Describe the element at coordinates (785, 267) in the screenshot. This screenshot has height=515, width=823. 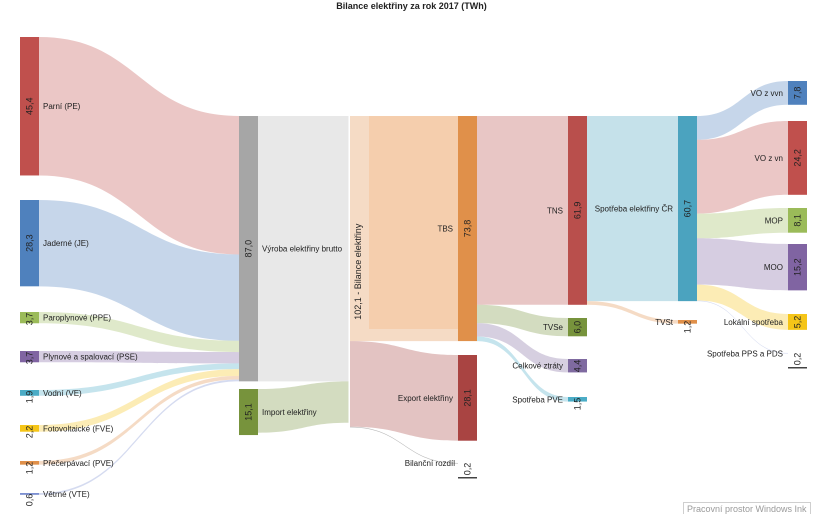
I see `node-moo: 15,2 MOO` at that location.